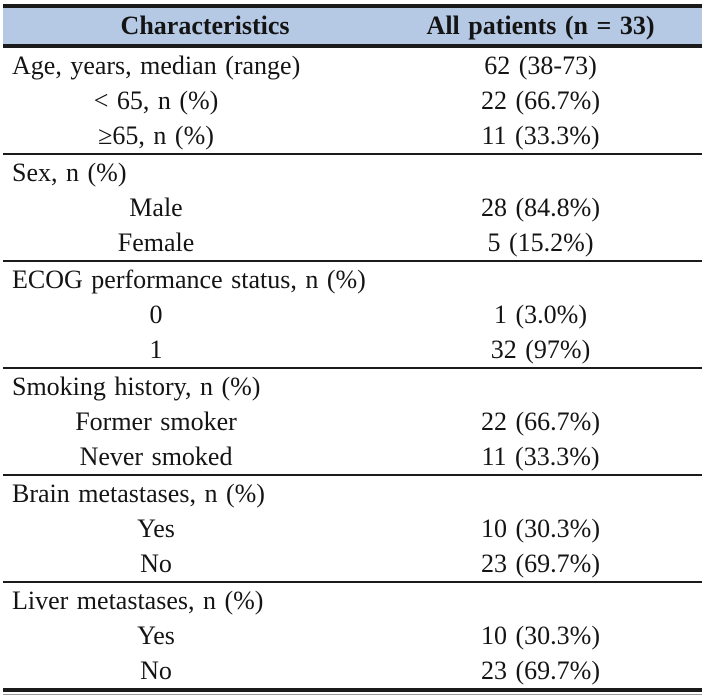 The image size is (705, 697). I want to click on characteristic-cell: Sex, n (%), so click(198, 171).